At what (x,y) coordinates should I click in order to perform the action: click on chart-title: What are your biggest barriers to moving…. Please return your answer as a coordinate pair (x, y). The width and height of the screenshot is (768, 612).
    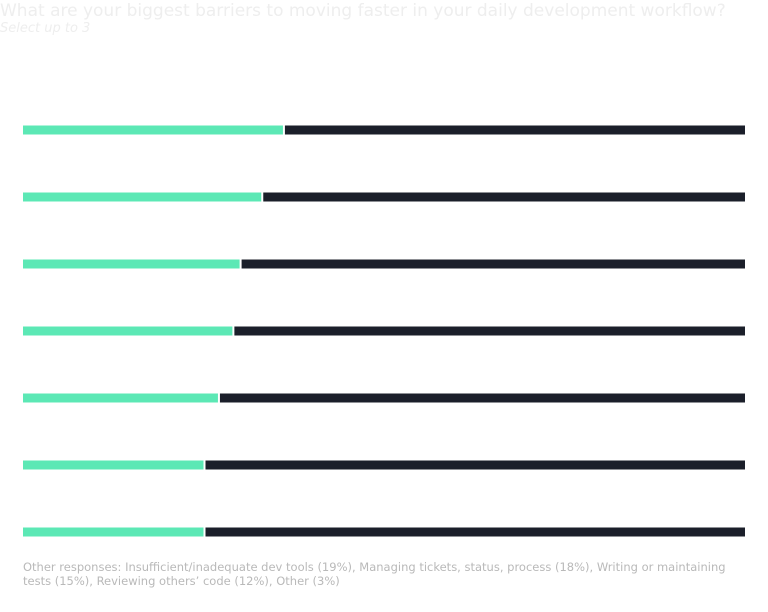
    Looking at the image, I should click on (363, 11).